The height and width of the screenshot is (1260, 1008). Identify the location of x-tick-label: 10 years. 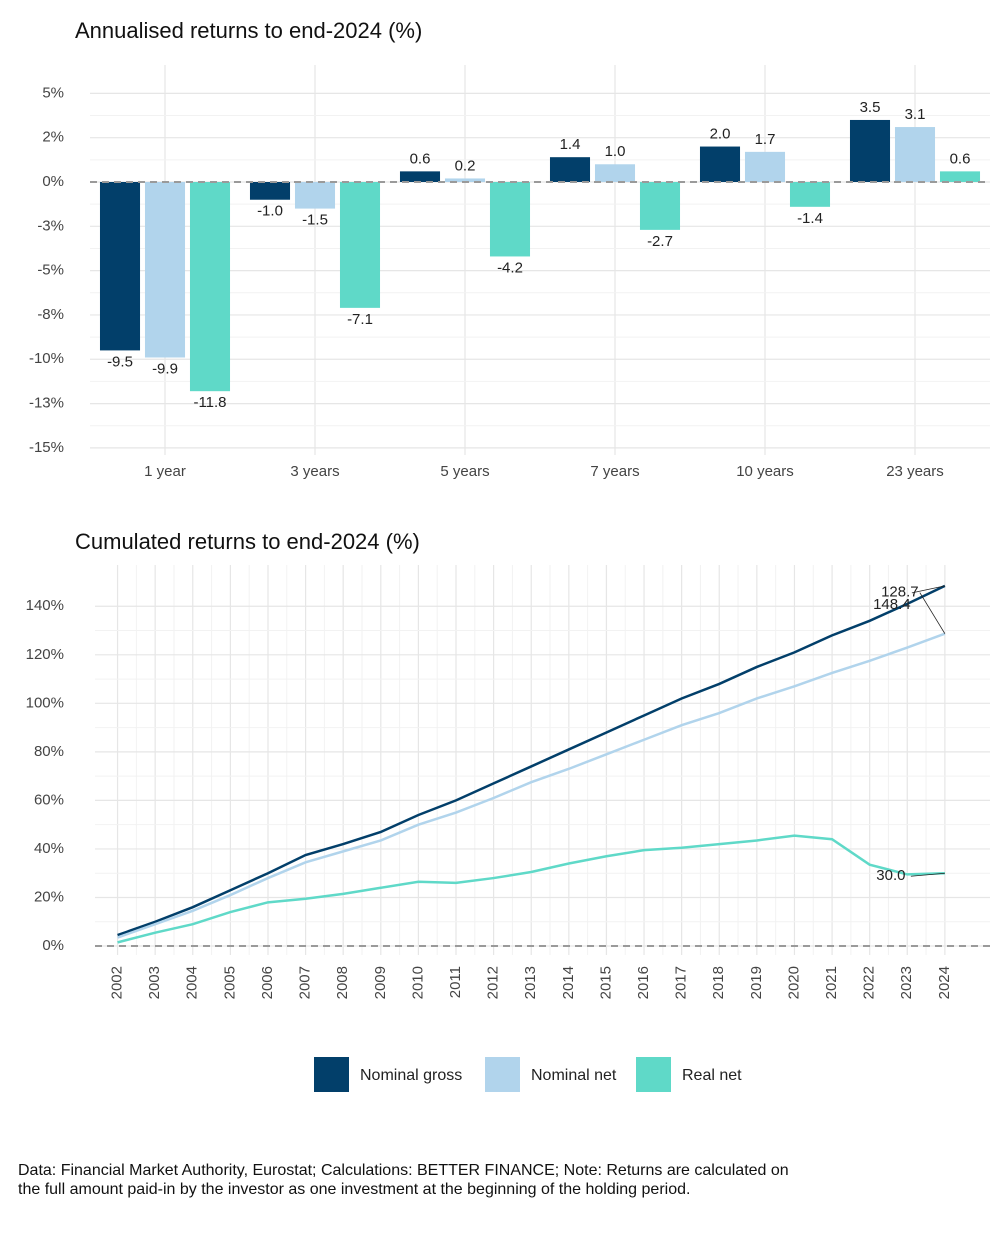
(765, 471).